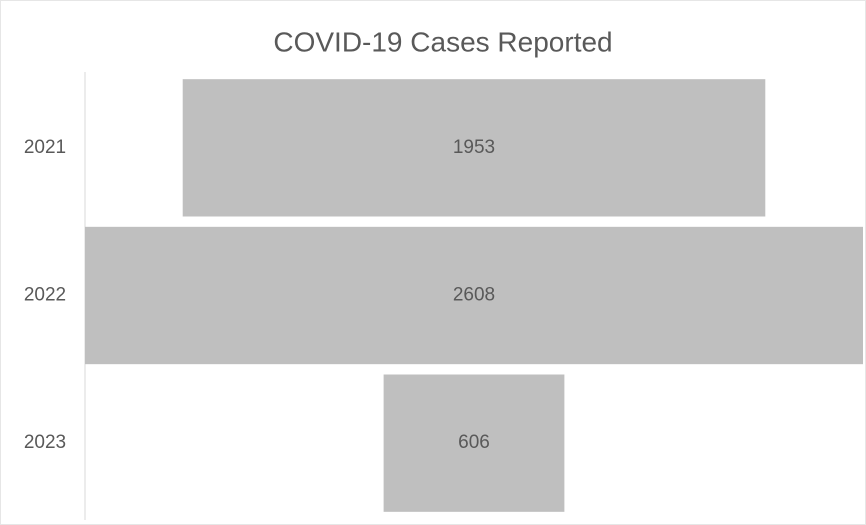 This screenshot has width=866, height=525. Describe the element at coordinates (442, 41) in the screenshot. I see `chart-title: COVID-19 Cases Reported` at that location.